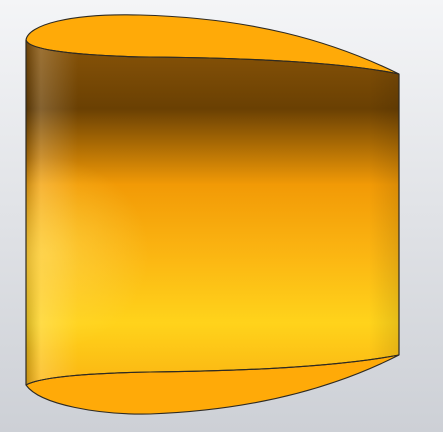 The height and width of the screenshot is (432, 443). What do you see at coordinates (212, 370) in the screenshot?
I see `model-bottom-inner-edge` at bounding box center [212, 370].